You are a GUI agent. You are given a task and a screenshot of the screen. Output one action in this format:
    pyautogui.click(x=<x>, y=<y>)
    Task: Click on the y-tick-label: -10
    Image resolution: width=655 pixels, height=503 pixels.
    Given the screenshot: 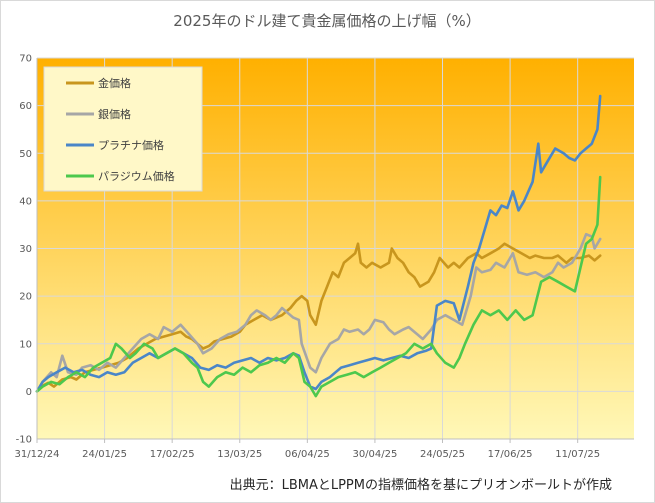 What is the action you would take?
    pyautogui.click(x=24, y=440)
    